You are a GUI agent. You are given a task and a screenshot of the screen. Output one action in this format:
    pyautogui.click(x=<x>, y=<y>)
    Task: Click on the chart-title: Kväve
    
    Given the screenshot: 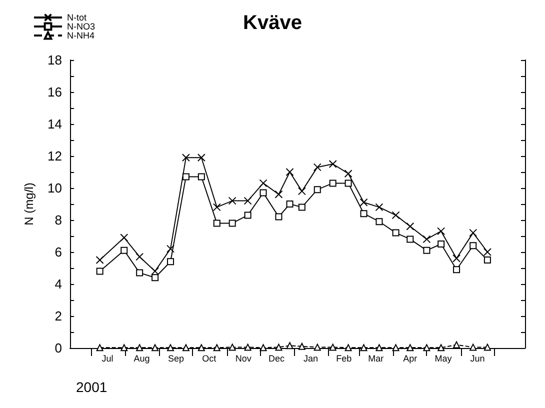 What is the action you would take?
    pyautogui.click(x=272, y=23)
    